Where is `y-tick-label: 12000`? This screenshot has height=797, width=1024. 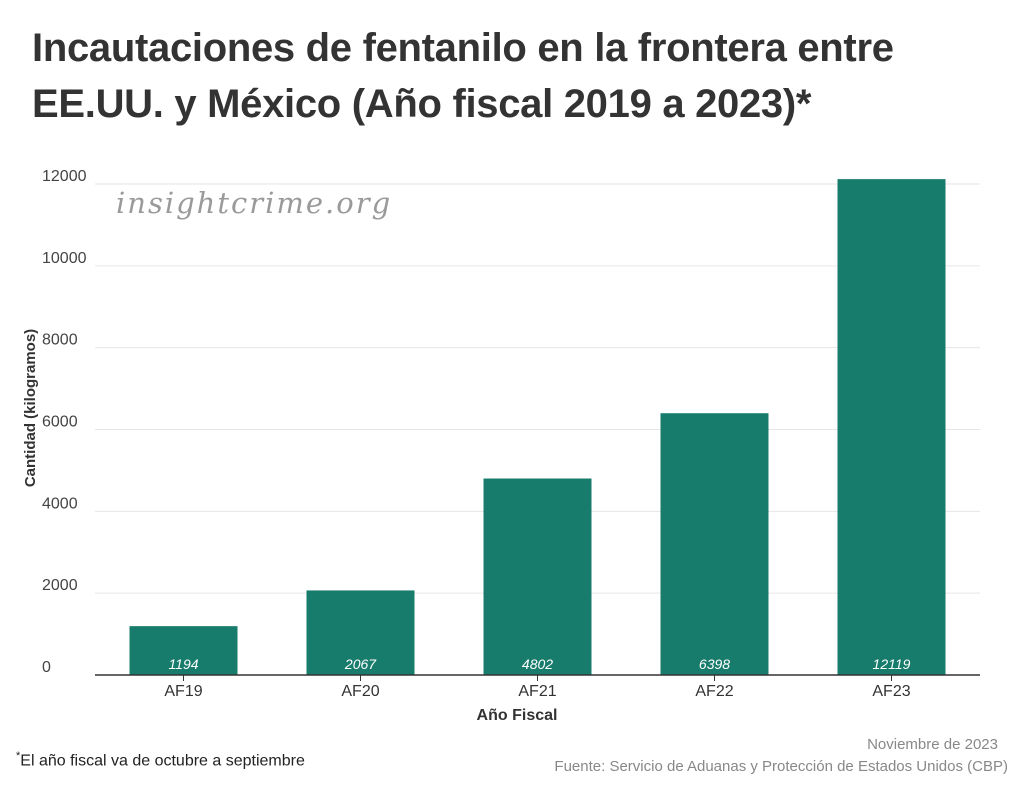
y-tick-label: 12000 is located at coordinates (64, 176).